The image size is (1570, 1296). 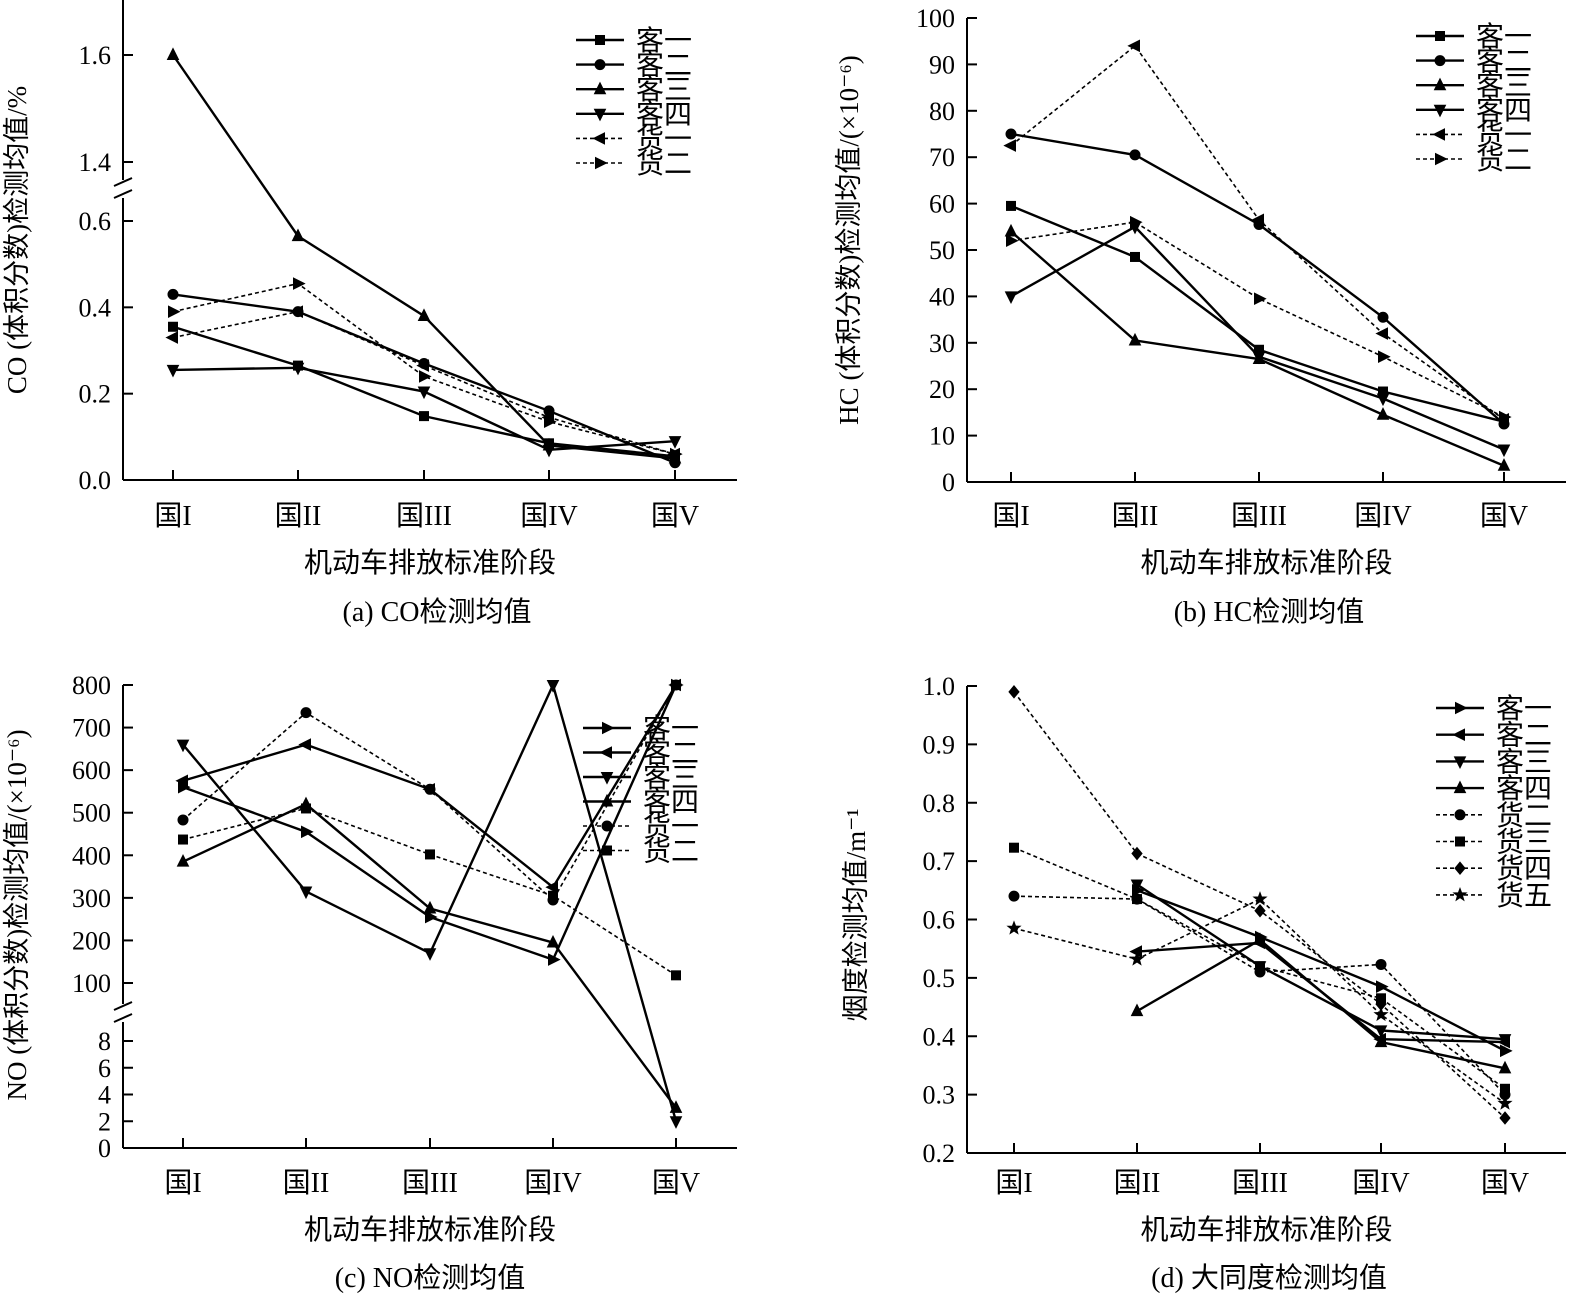 I want to click on y-tick-label: 20, so click(x=942, y=389).